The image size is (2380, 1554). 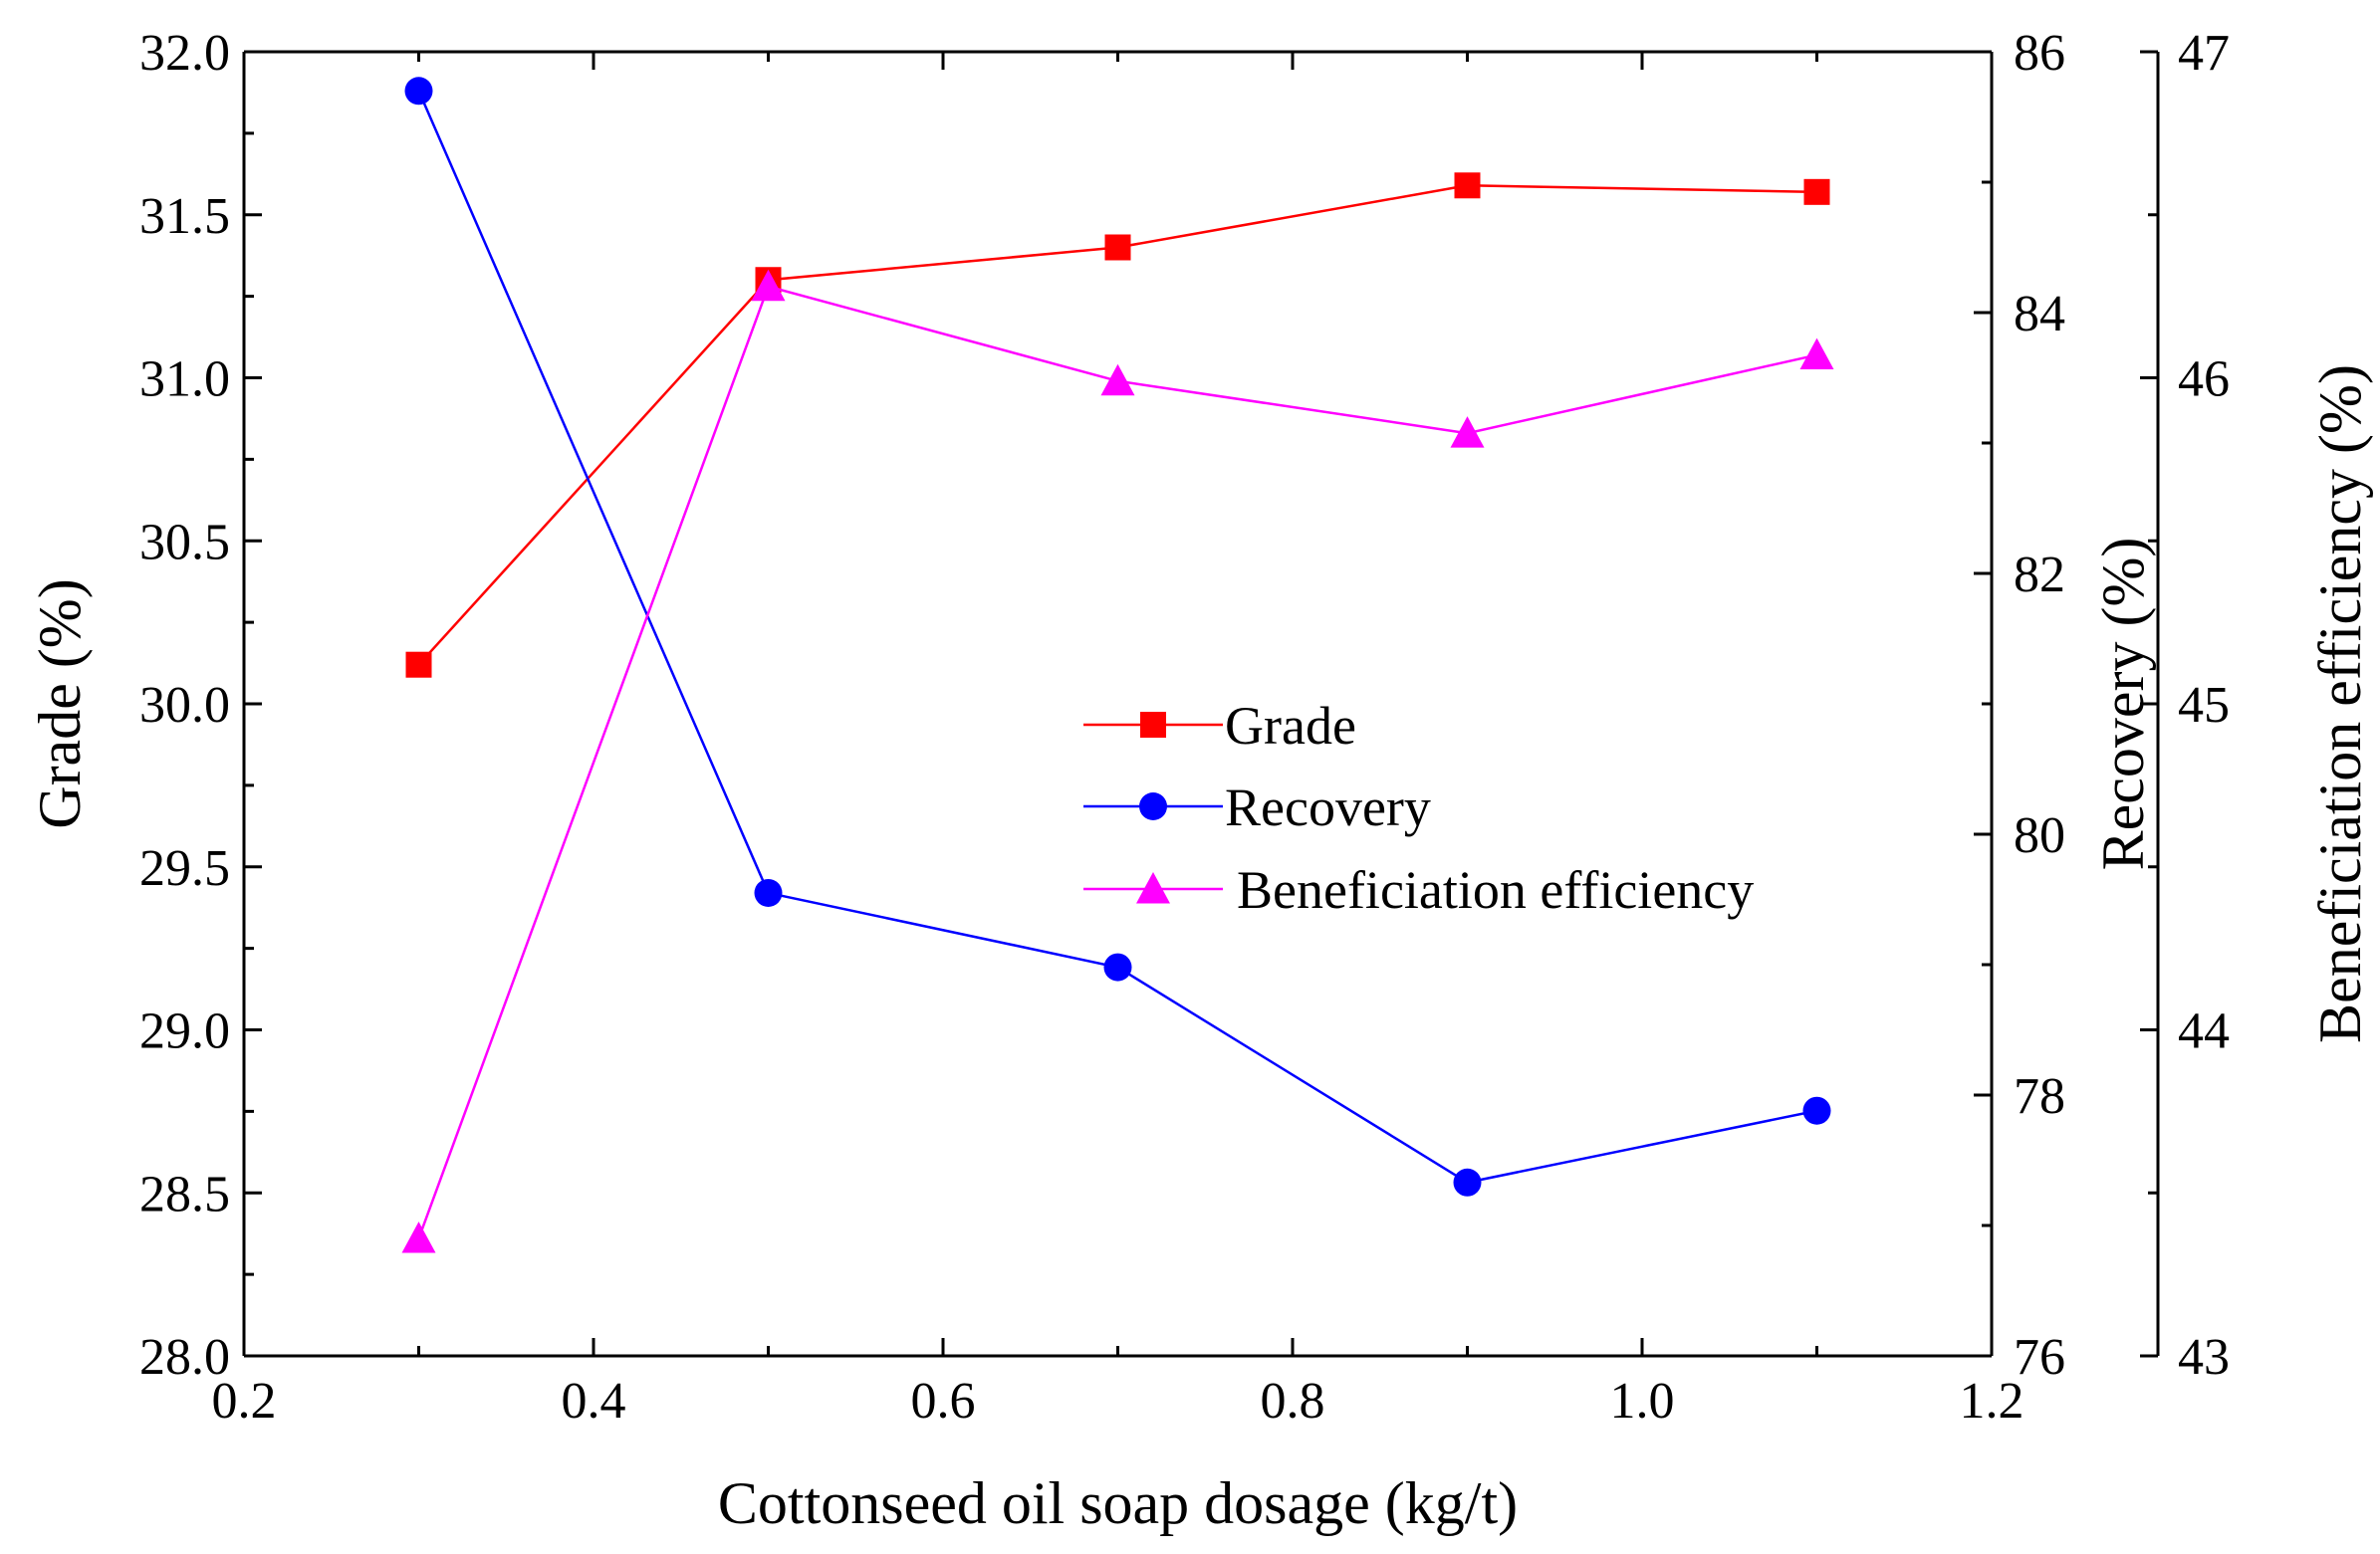 I want to click on recovery-y-tick-label: 78, so click(x=2040, y=1096).